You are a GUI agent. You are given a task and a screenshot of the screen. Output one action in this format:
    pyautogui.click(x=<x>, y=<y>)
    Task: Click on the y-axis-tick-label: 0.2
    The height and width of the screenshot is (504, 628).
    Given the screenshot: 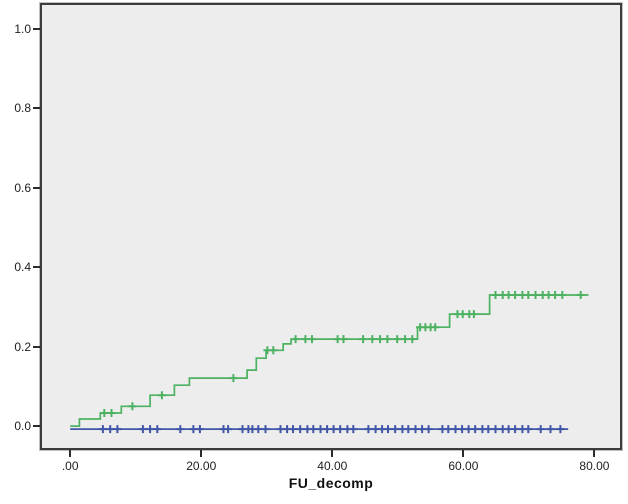 What is the action you would take?
    pyautogui.click(x=22, y=346)
    